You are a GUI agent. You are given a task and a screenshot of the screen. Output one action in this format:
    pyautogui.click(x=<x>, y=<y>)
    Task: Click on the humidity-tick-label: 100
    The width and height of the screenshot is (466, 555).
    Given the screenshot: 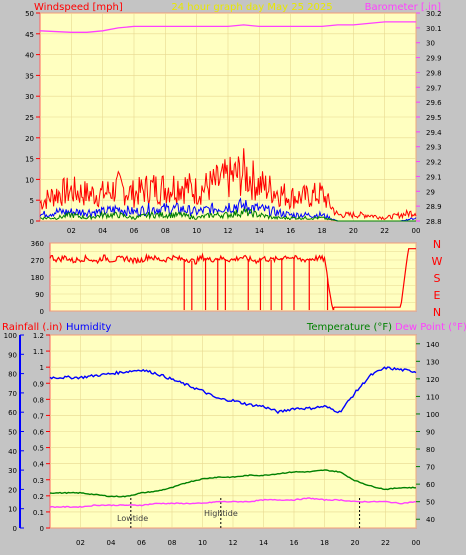 What is the action you would take?
    pyautogui.click(x=10, y=336)
    